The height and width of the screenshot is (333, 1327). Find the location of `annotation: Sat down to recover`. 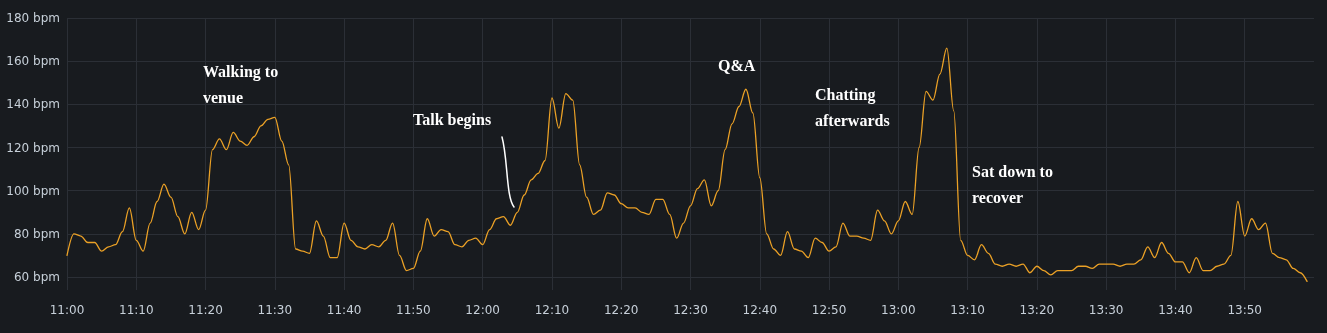

annotation: Sat down to recover is located at coordinates (1014, 184).